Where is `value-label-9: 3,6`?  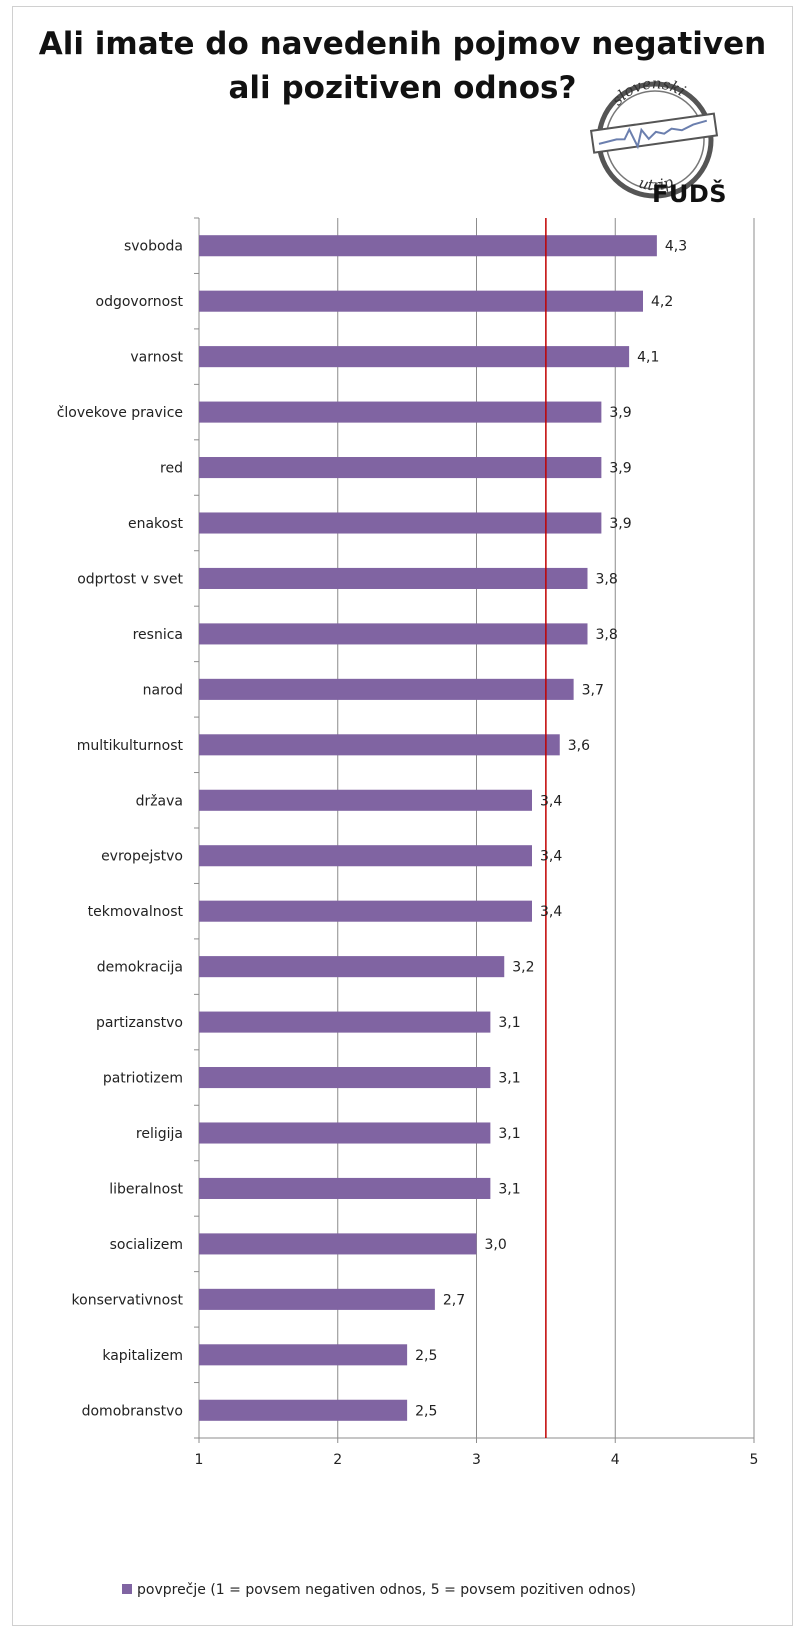
value-label-9: 3,6 is located at coordinates (579, 746).